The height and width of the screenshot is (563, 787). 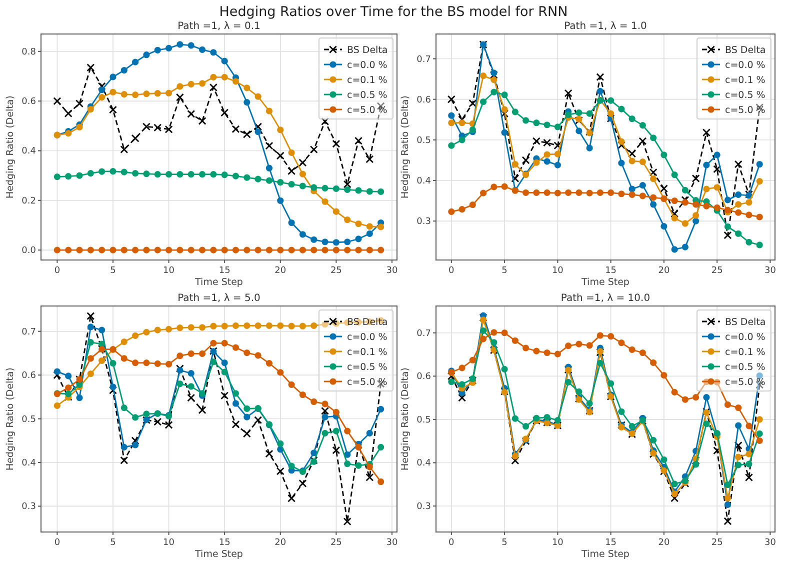 What do you see at coordinates (605, 26) in the screenshot?
I see `chart-title: Path =1, λ = 1.0` at bounding box center [605, 26].